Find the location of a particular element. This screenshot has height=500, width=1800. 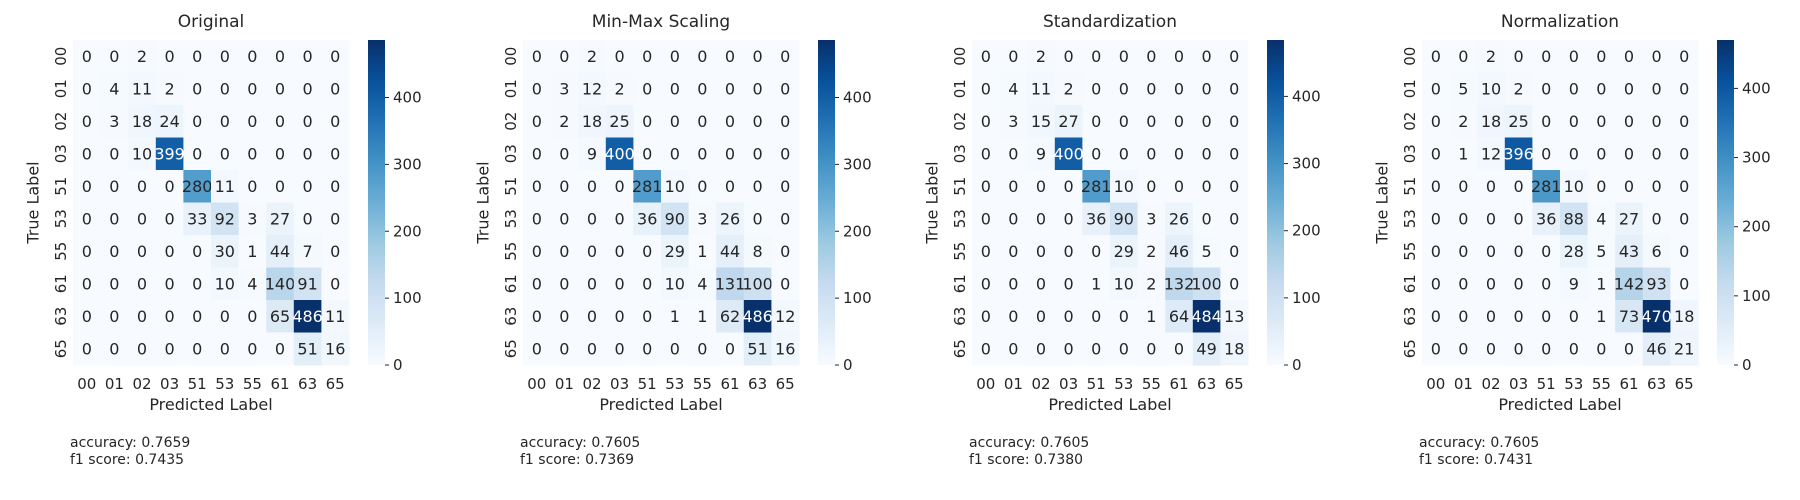

y-tick-label: 55 is located at coordinates (960, 251).